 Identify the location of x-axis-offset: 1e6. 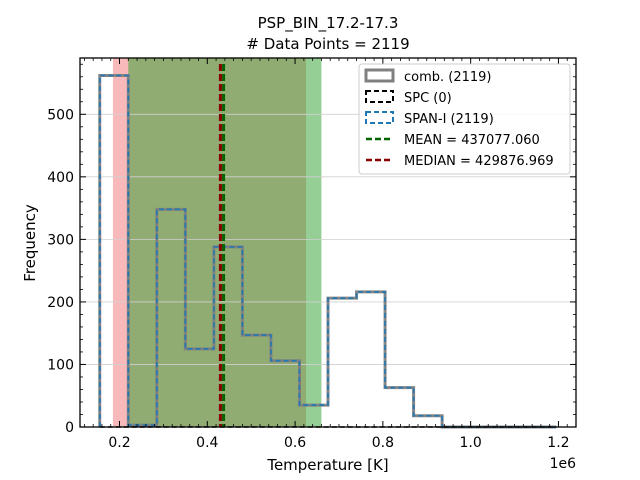
(563, 464).